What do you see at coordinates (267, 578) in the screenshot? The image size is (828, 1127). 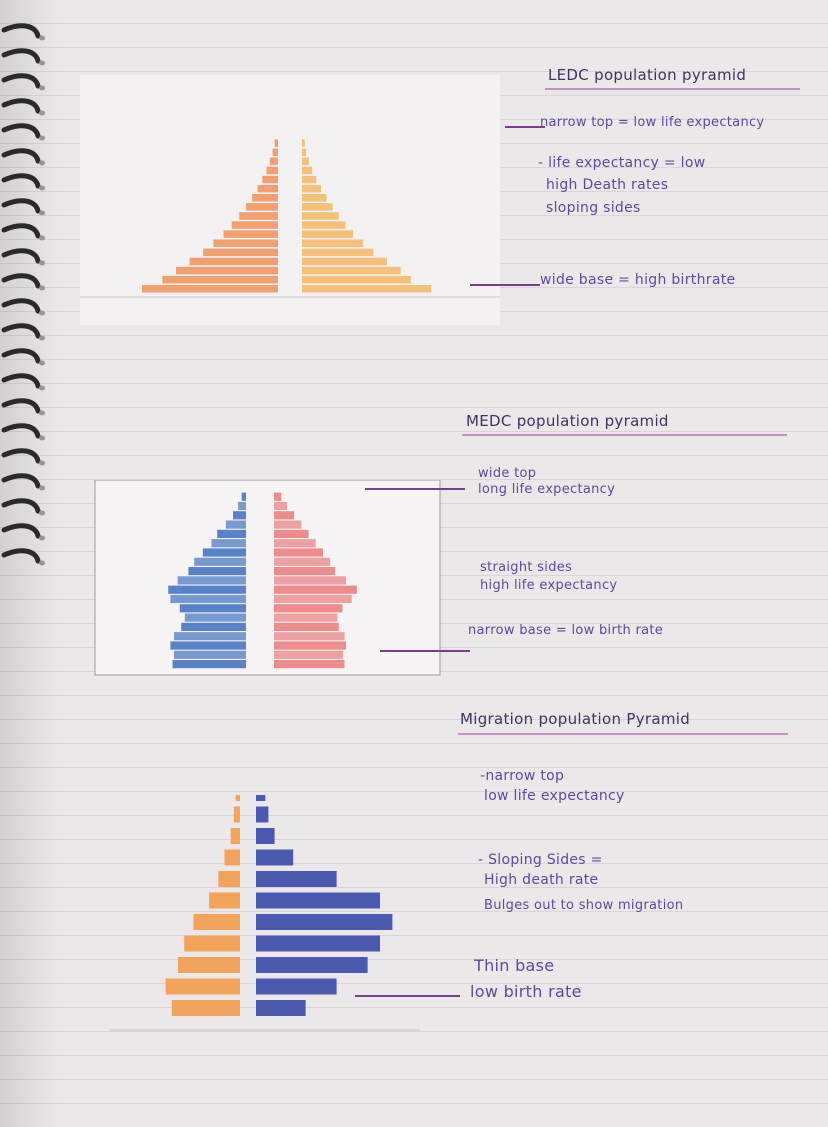 I see `chart-frame` at bounding box center [267, 578].